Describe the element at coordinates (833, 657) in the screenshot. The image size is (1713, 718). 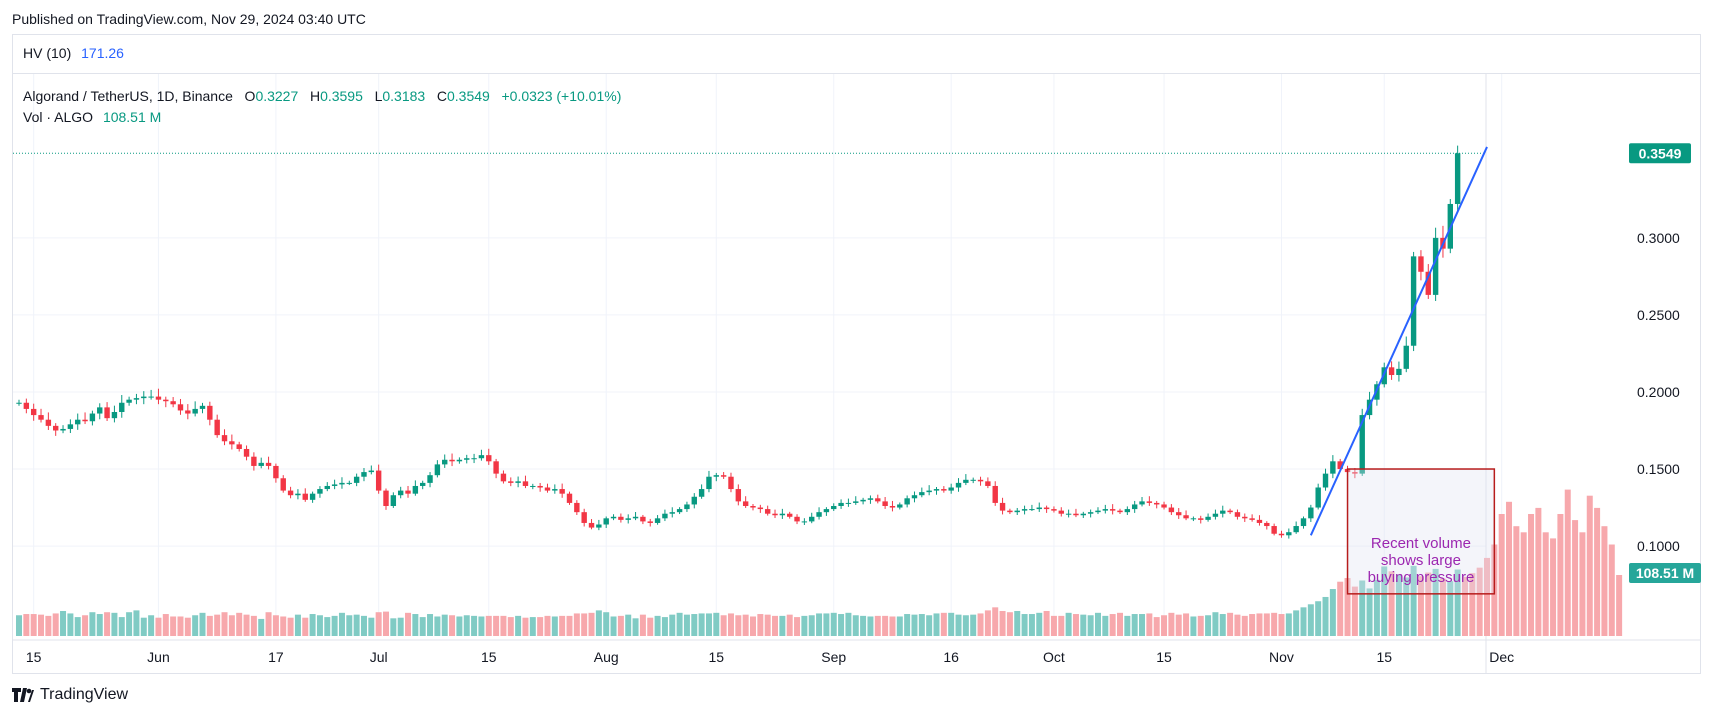
I see `time-tick-label: Sep` at that location.